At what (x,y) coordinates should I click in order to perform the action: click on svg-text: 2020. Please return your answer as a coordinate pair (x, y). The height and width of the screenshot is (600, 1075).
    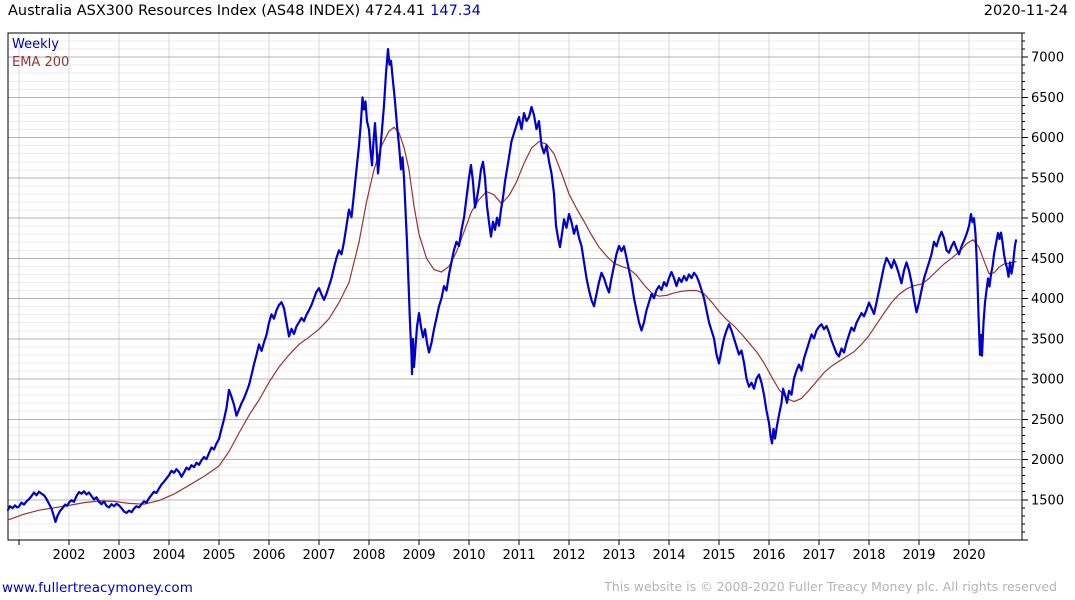
    Looking at the image, I should click on (968, 555).